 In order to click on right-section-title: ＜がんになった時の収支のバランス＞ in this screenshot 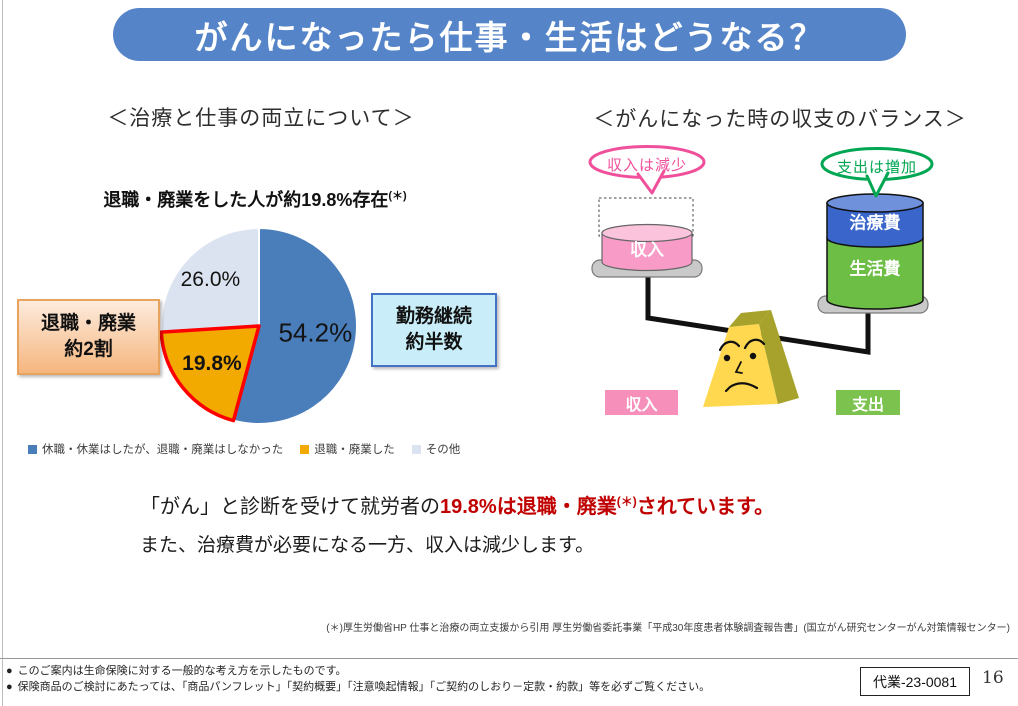, I will do `click(780, 119)`.